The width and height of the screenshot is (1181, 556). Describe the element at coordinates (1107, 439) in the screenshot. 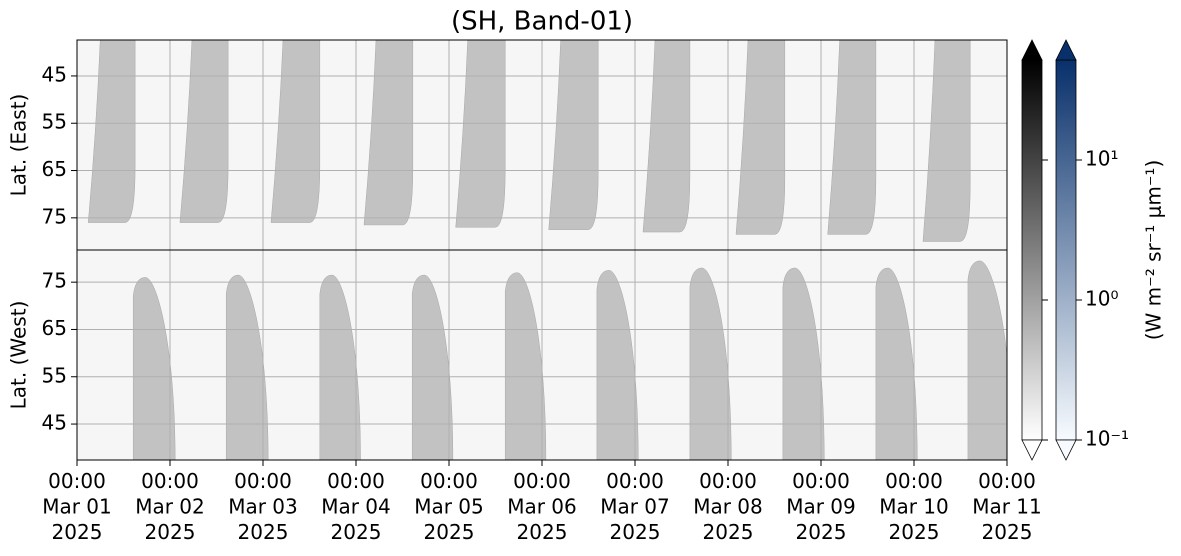

I see `colorbar-tick-label: 10⁻¹` at that location.